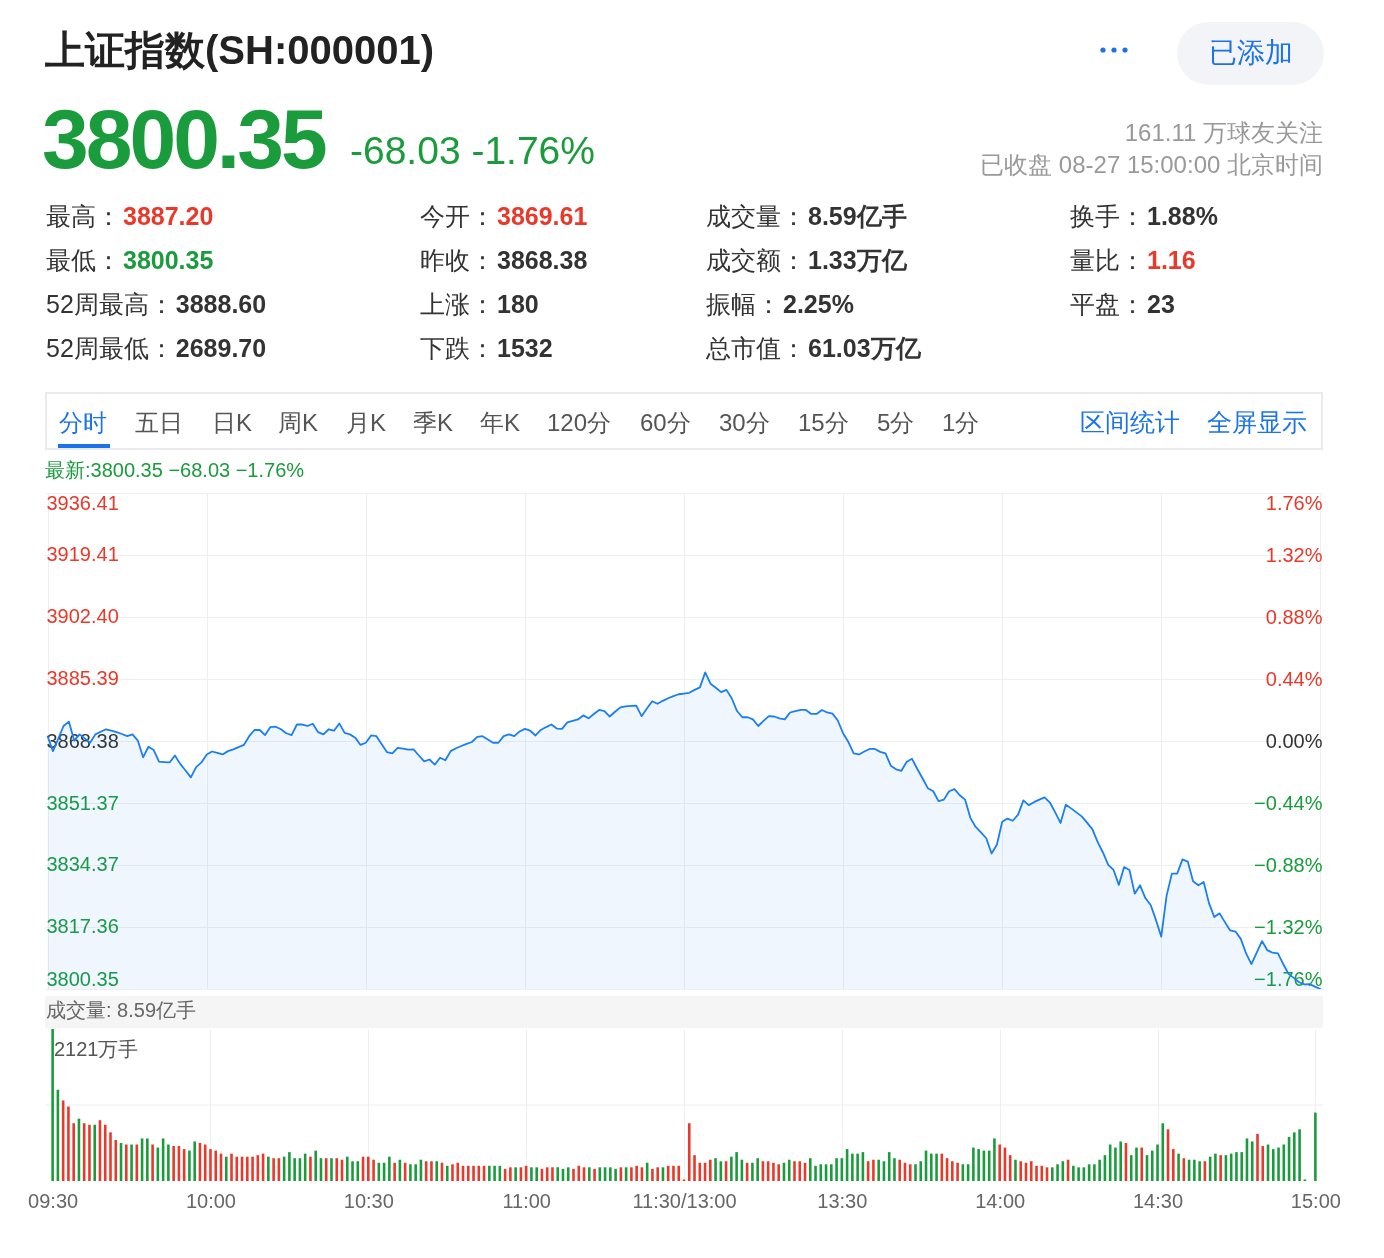 The image size is (1384, 1258). Describe the element at coordinates (175, 470) in the screenshot. I see `chart-title: 最新:3800.35 −68.03 −1.76%` at that location.